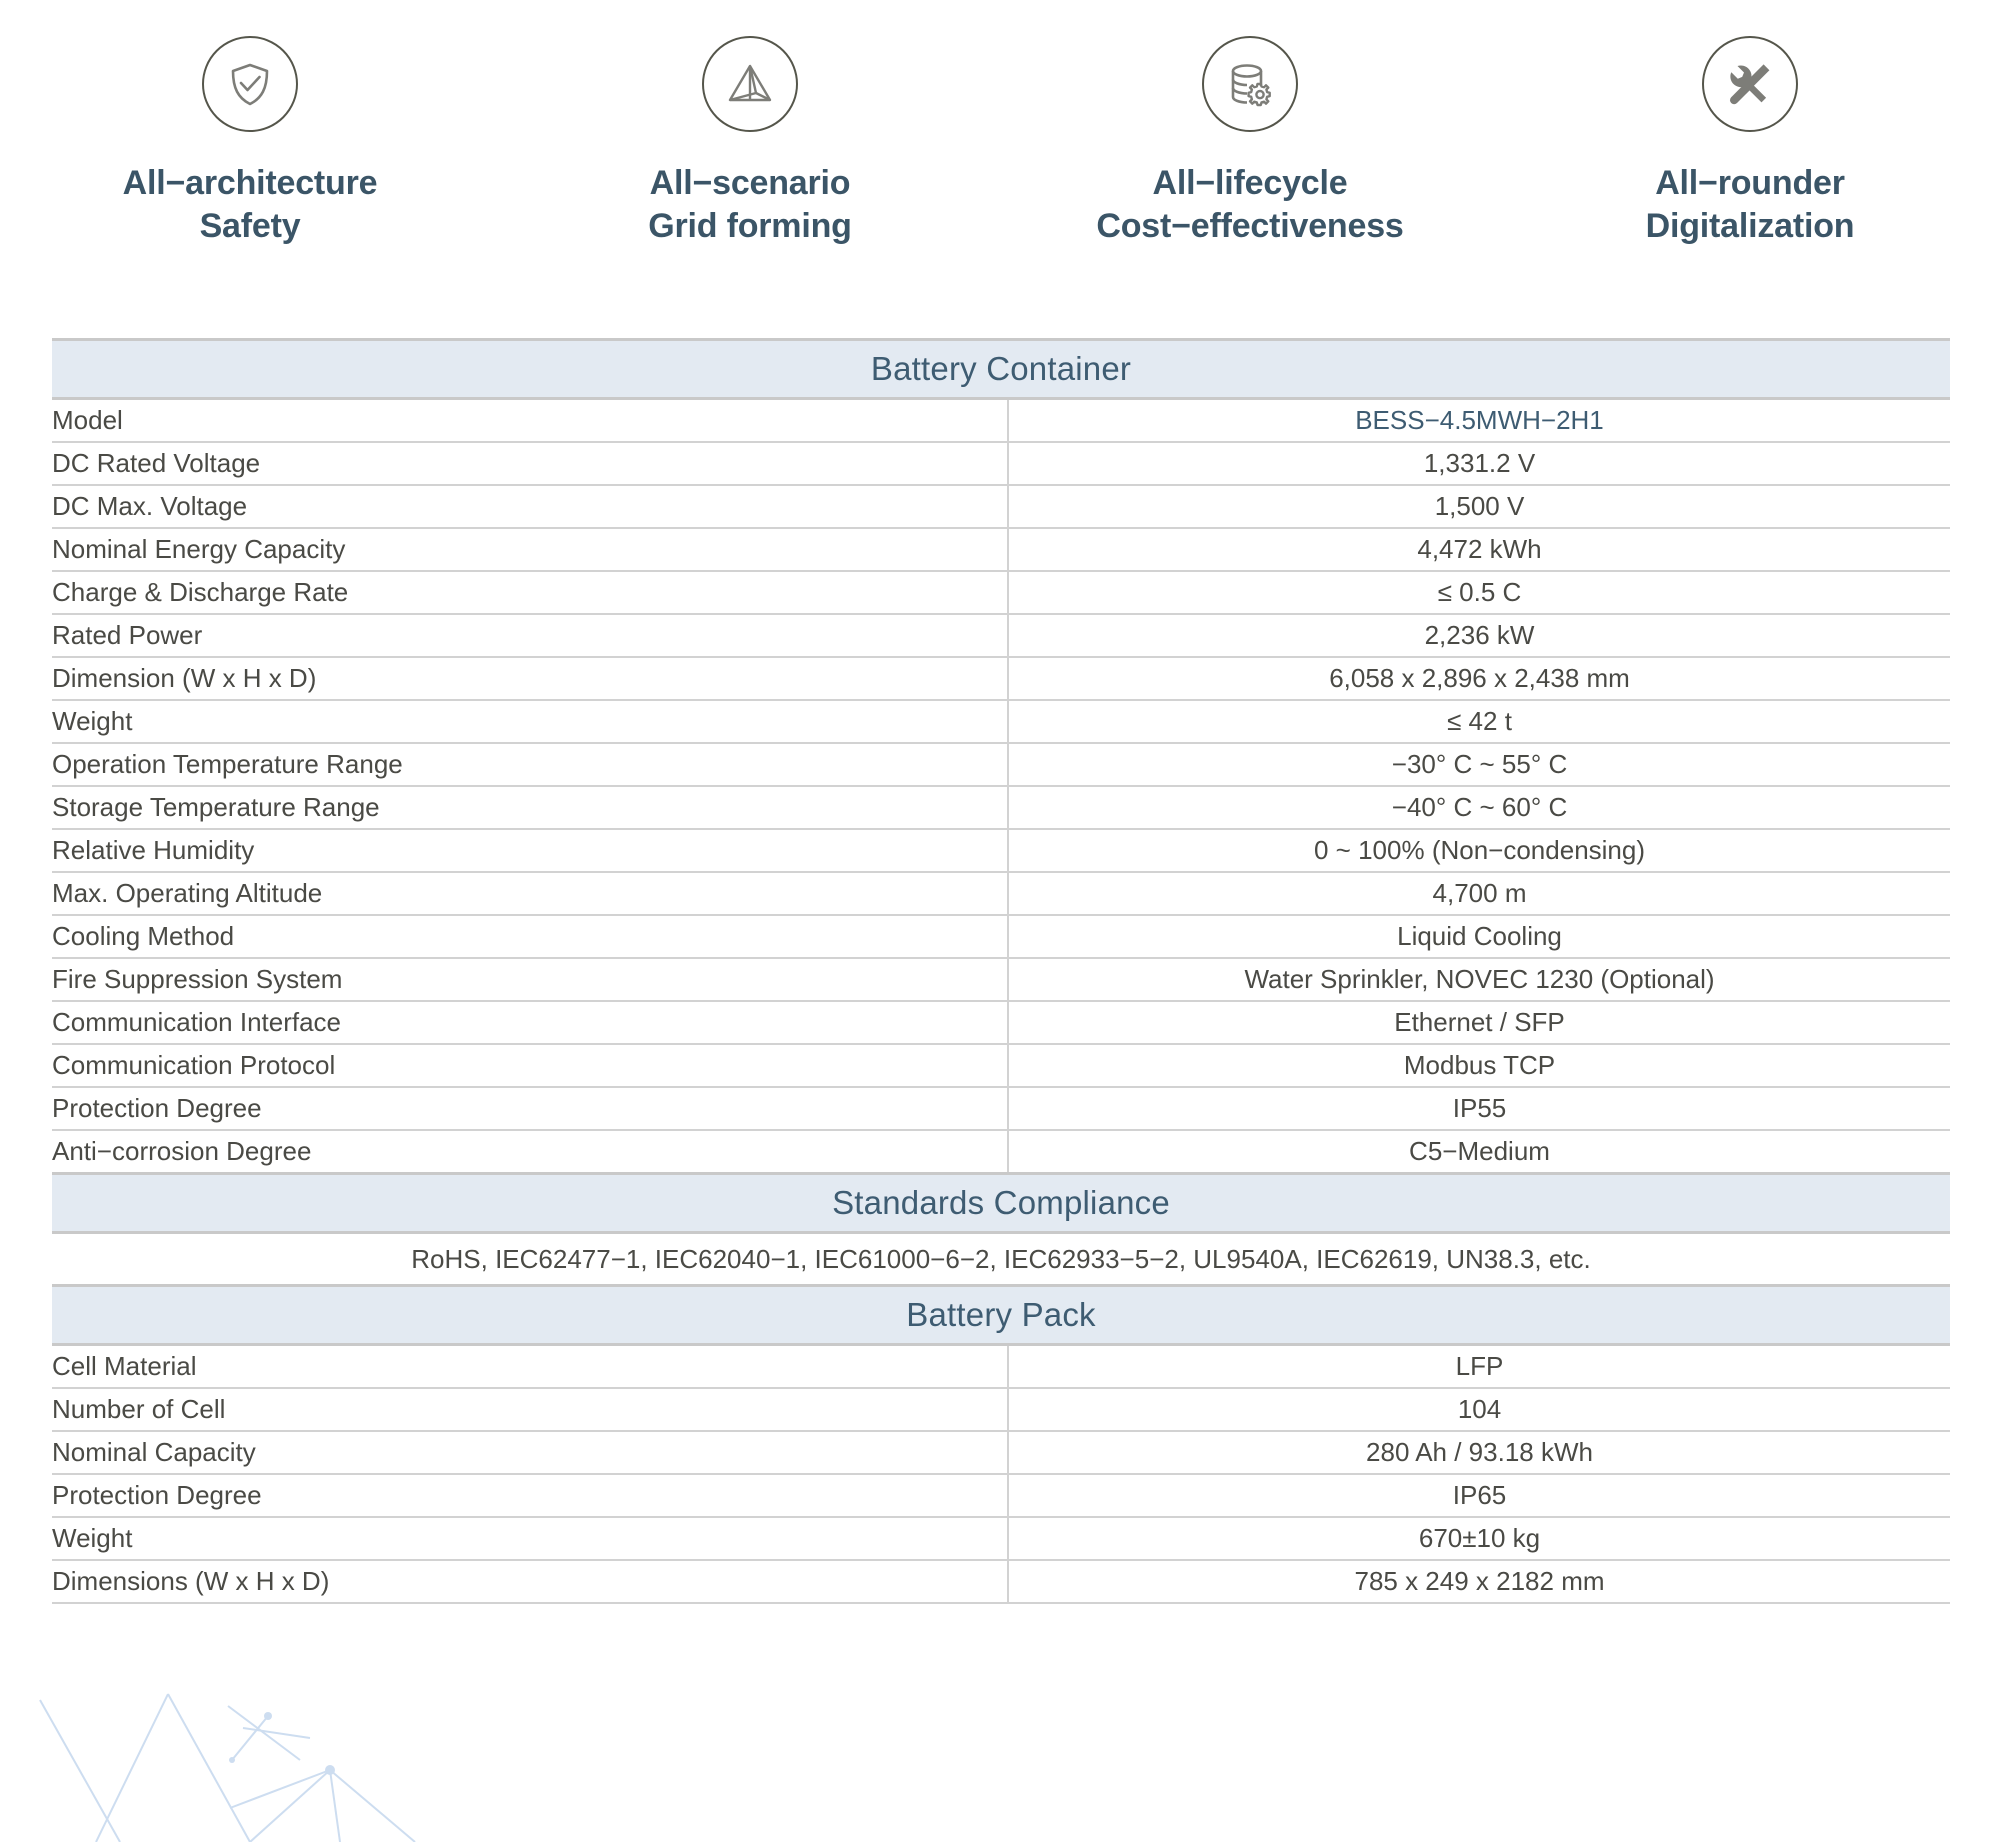 The width and height of the screenshot is (2000, 1842). I want to click on database-gear-icon, so click(1250, 84).